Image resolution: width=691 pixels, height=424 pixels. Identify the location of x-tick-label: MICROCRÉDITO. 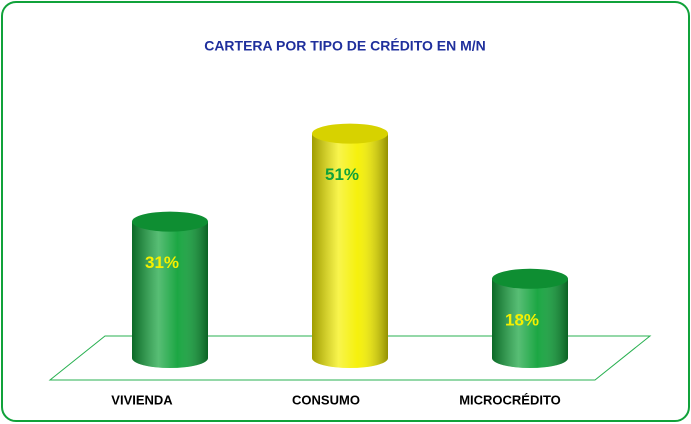
(510, 399).